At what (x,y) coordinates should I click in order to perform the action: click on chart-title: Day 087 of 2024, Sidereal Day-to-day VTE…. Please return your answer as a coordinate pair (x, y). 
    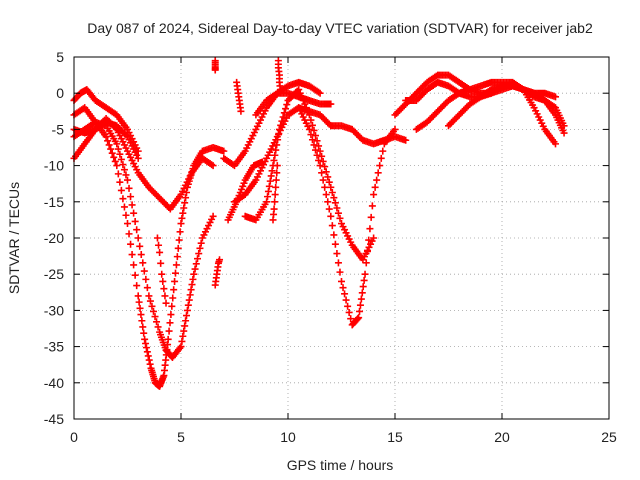
    Looking at the image, I should click on (340, 28).